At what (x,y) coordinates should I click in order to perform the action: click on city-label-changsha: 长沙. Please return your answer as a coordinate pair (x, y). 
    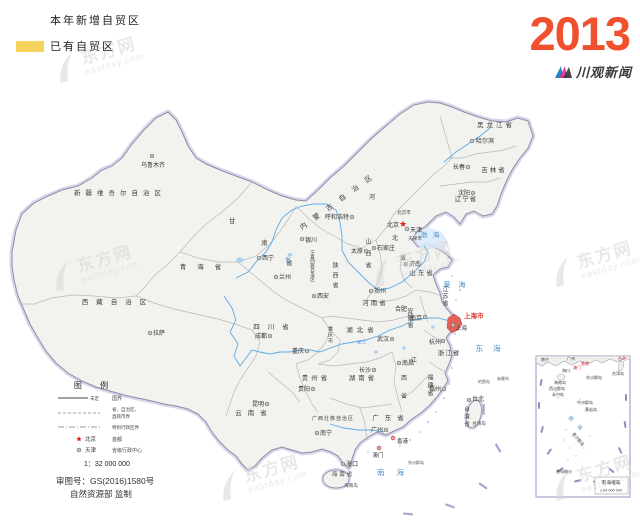
    Looking at the image, I should click on (365, 370).